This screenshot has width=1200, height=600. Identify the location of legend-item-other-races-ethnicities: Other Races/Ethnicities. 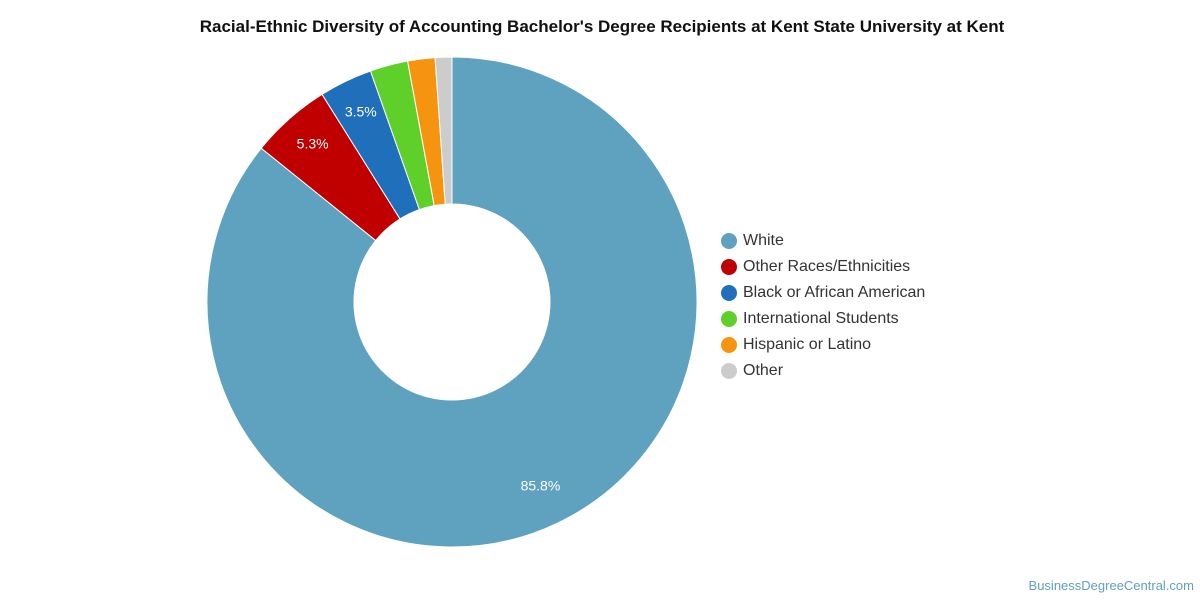
(823, 267).